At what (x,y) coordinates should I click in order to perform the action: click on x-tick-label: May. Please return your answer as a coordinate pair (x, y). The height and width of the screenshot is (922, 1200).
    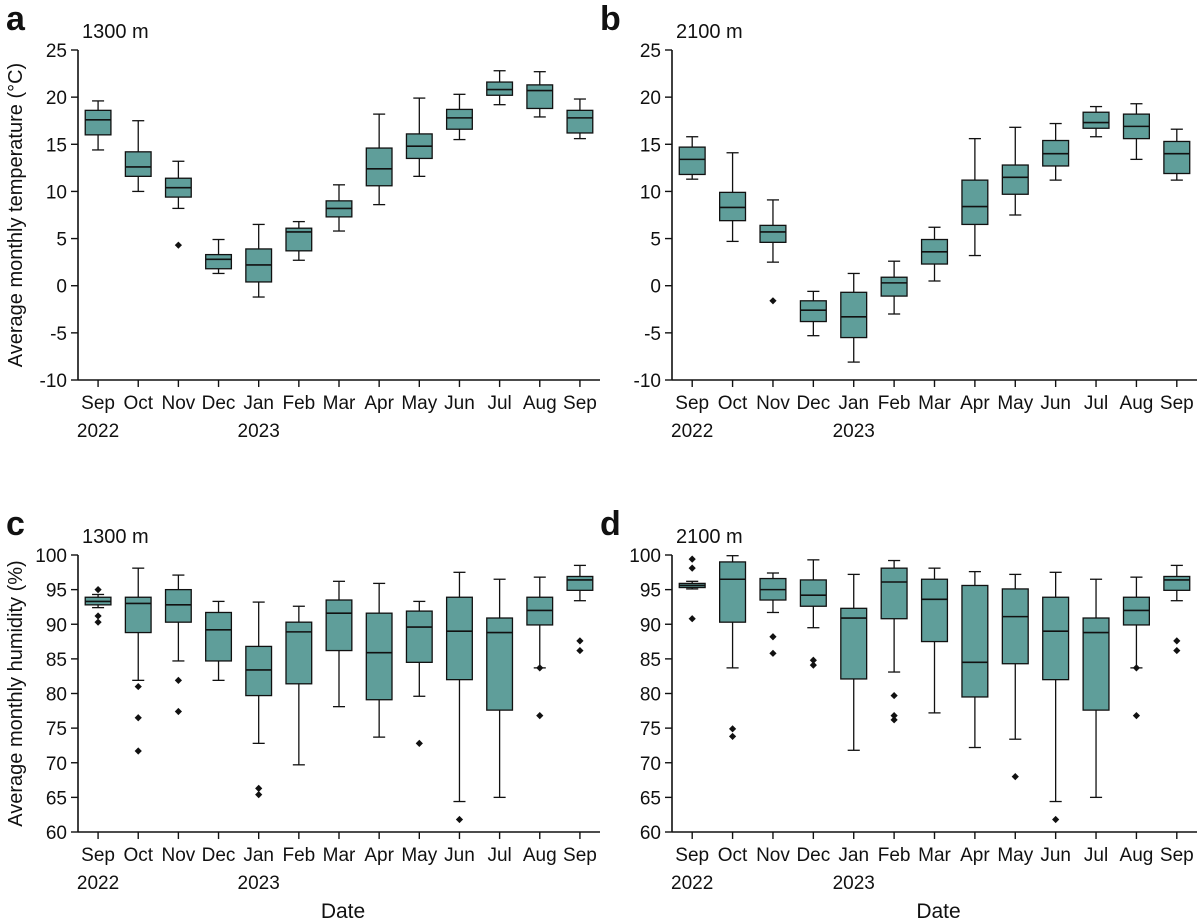
    Looking at the image, I should click on (419, 403).